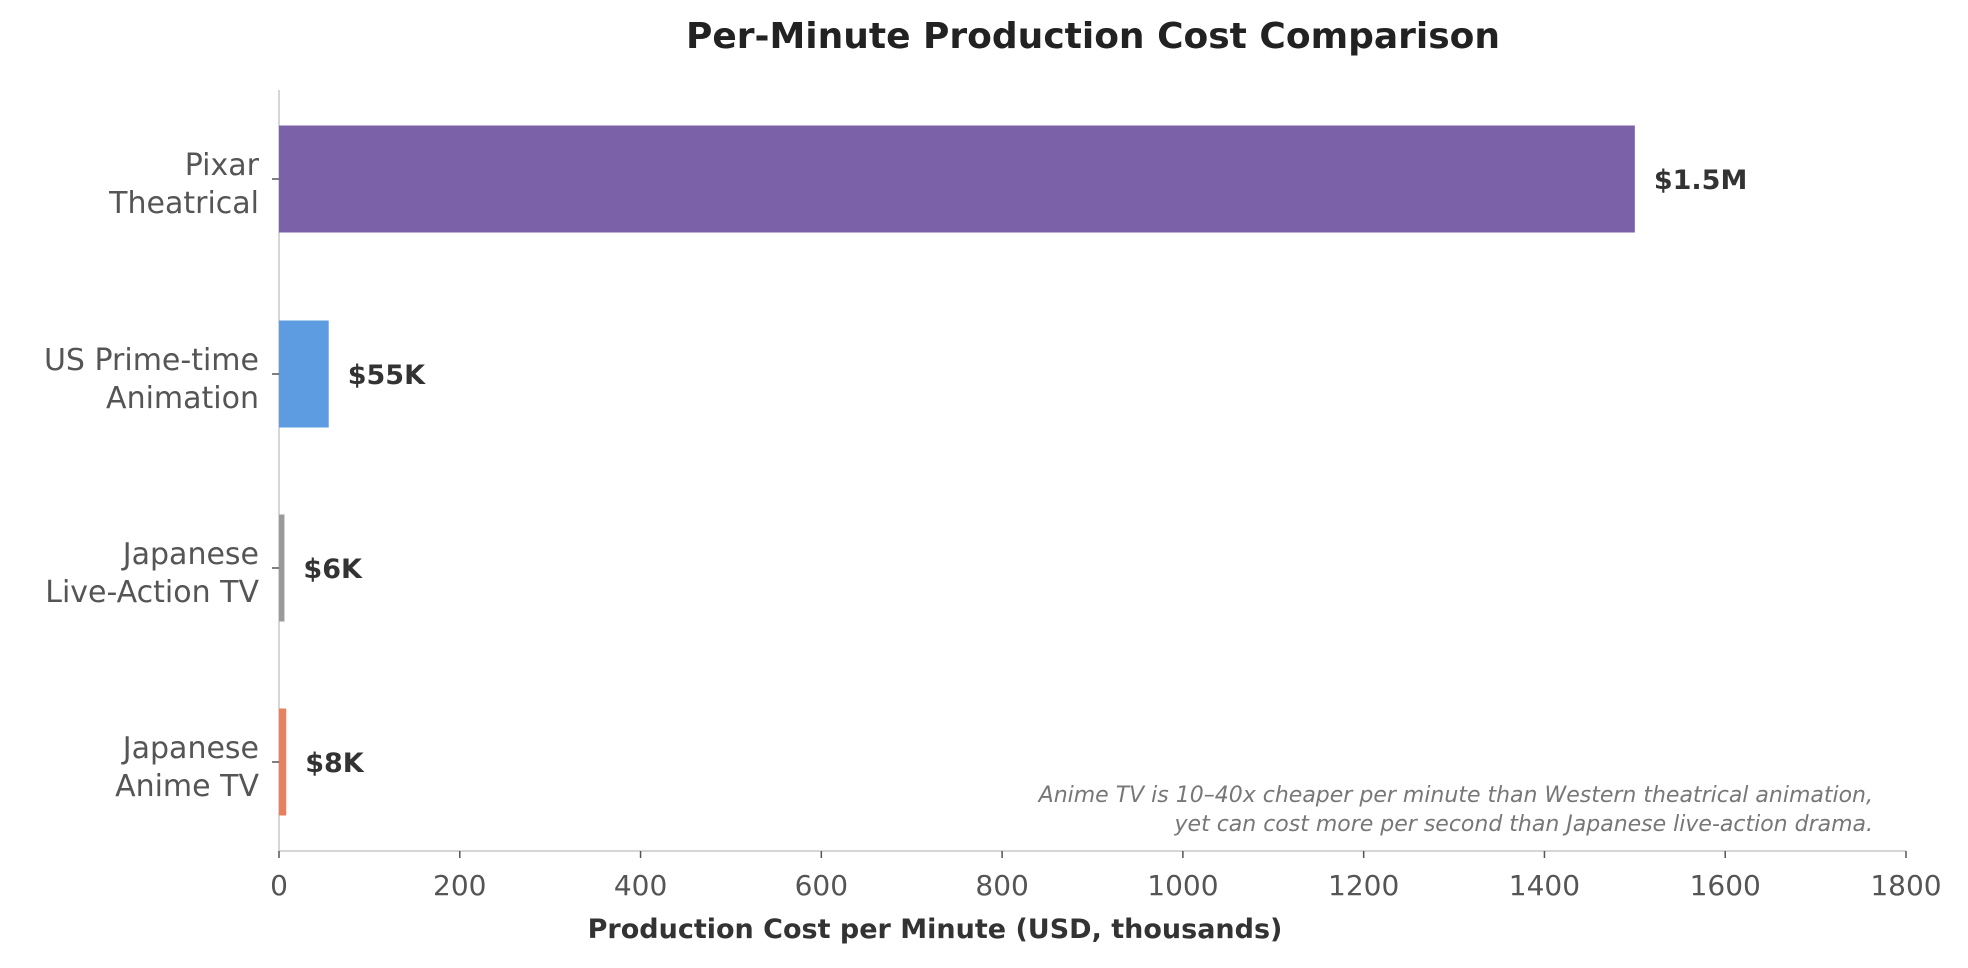 The image size is (1968, 968). What do you see at coordinates (151, 360) in the screenshot?
I see `y-tick-label: US Prime-time` at bounding box center [151, 360].